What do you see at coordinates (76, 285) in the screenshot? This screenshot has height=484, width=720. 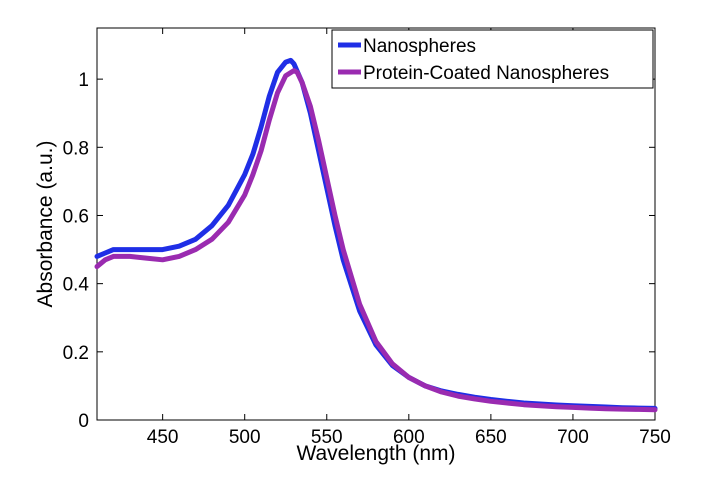 I see `y-tick-label: 0.4` at bounding box center [76, 285].